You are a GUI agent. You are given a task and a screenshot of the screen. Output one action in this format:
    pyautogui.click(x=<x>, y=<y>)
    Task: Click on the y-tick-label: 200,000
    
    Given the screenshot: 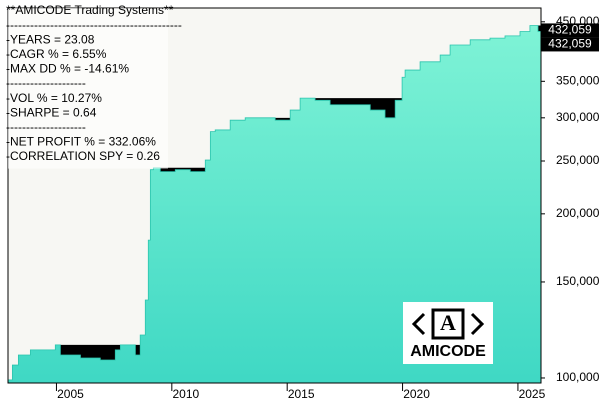 What is the action you would take?
    pyautogui.click(x=578, y=213)
    